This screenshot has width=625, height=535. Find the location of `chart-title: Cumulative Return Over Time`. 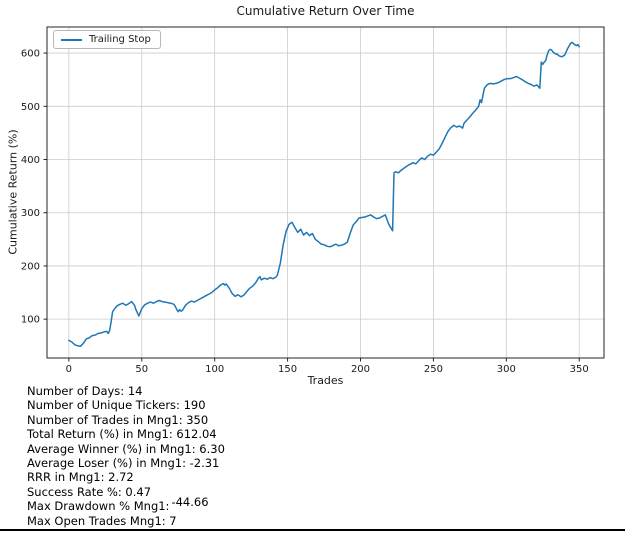

chart-title: Cumulative Return Over Time is located at coordinates (325, 11).